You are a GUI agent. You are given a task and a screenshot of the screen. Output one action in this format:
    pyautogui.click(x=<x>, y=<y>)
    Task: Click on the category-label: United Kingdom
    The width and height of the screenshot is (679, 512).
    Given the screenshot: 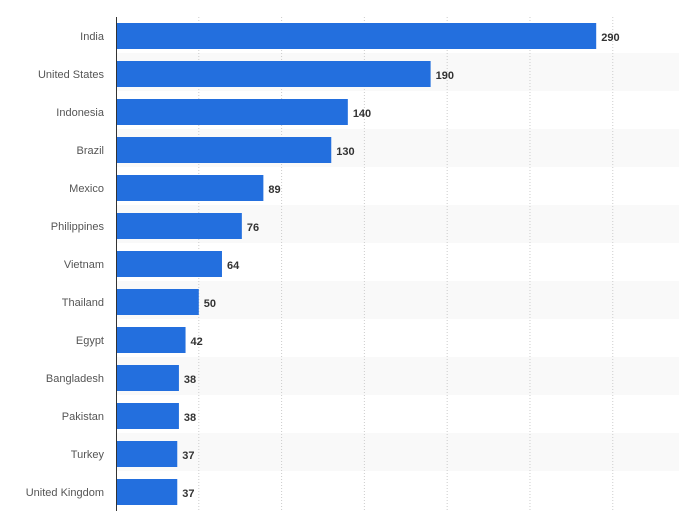 What is the action you would take?
    pyautogui.click(x=65, y=493)
    